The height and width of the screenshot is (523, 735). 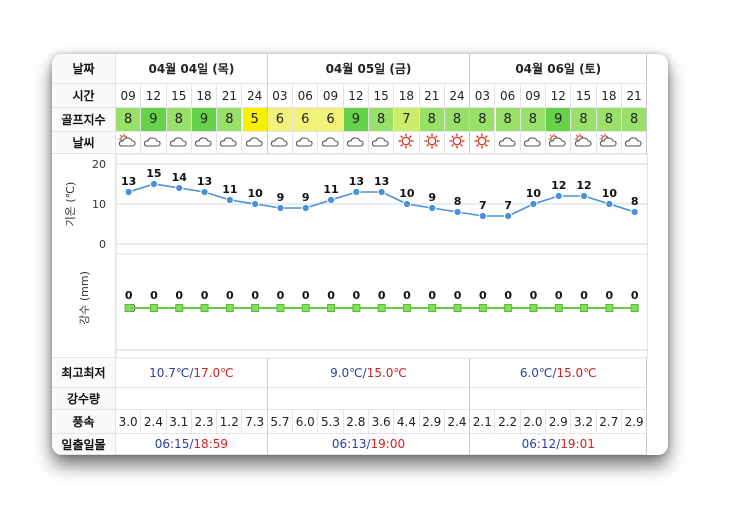 What do you see at coordinates (169, 372) in the screenshot?
I see `low-temp: 10.7℃` at bounding box center [169, 372].